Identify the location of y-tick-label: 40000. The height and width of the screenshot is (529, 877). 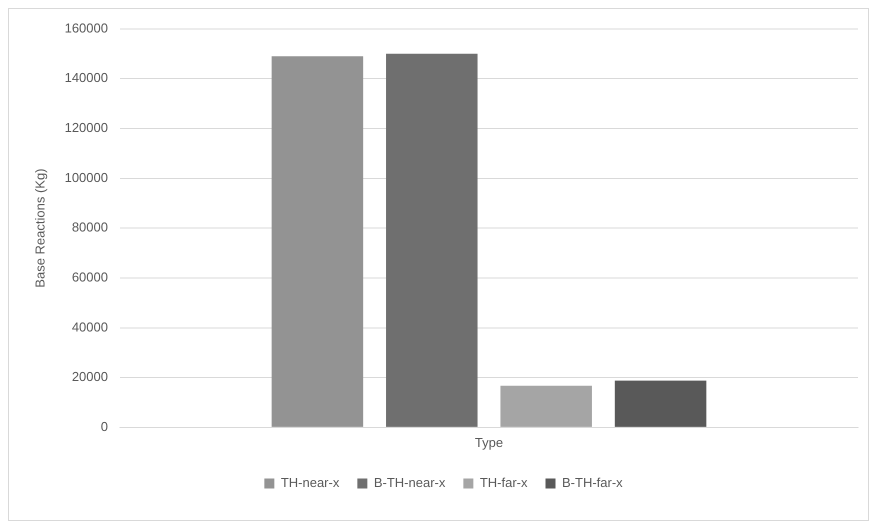
(90, 326).